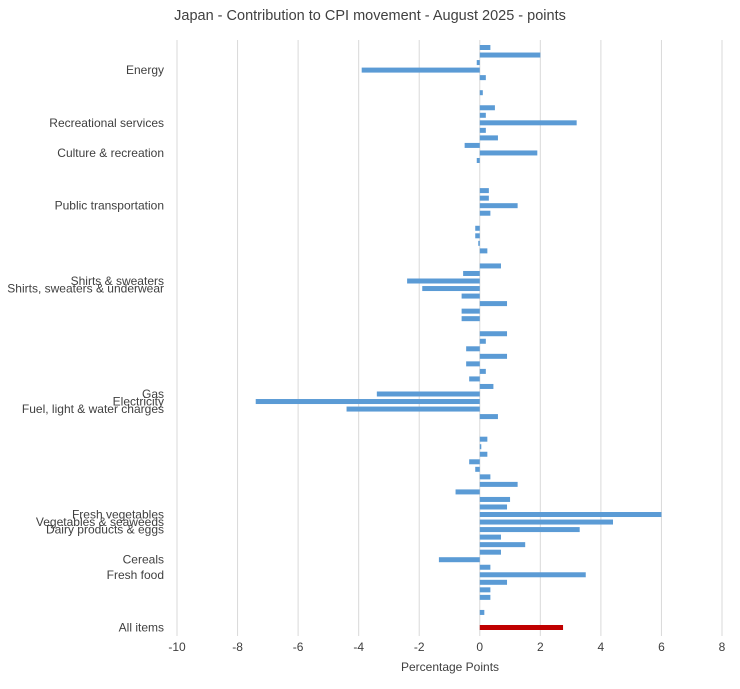  Describe the element at coordinates (177, 647) in the screenshot. I see `x-tick-label: -10` at that location.